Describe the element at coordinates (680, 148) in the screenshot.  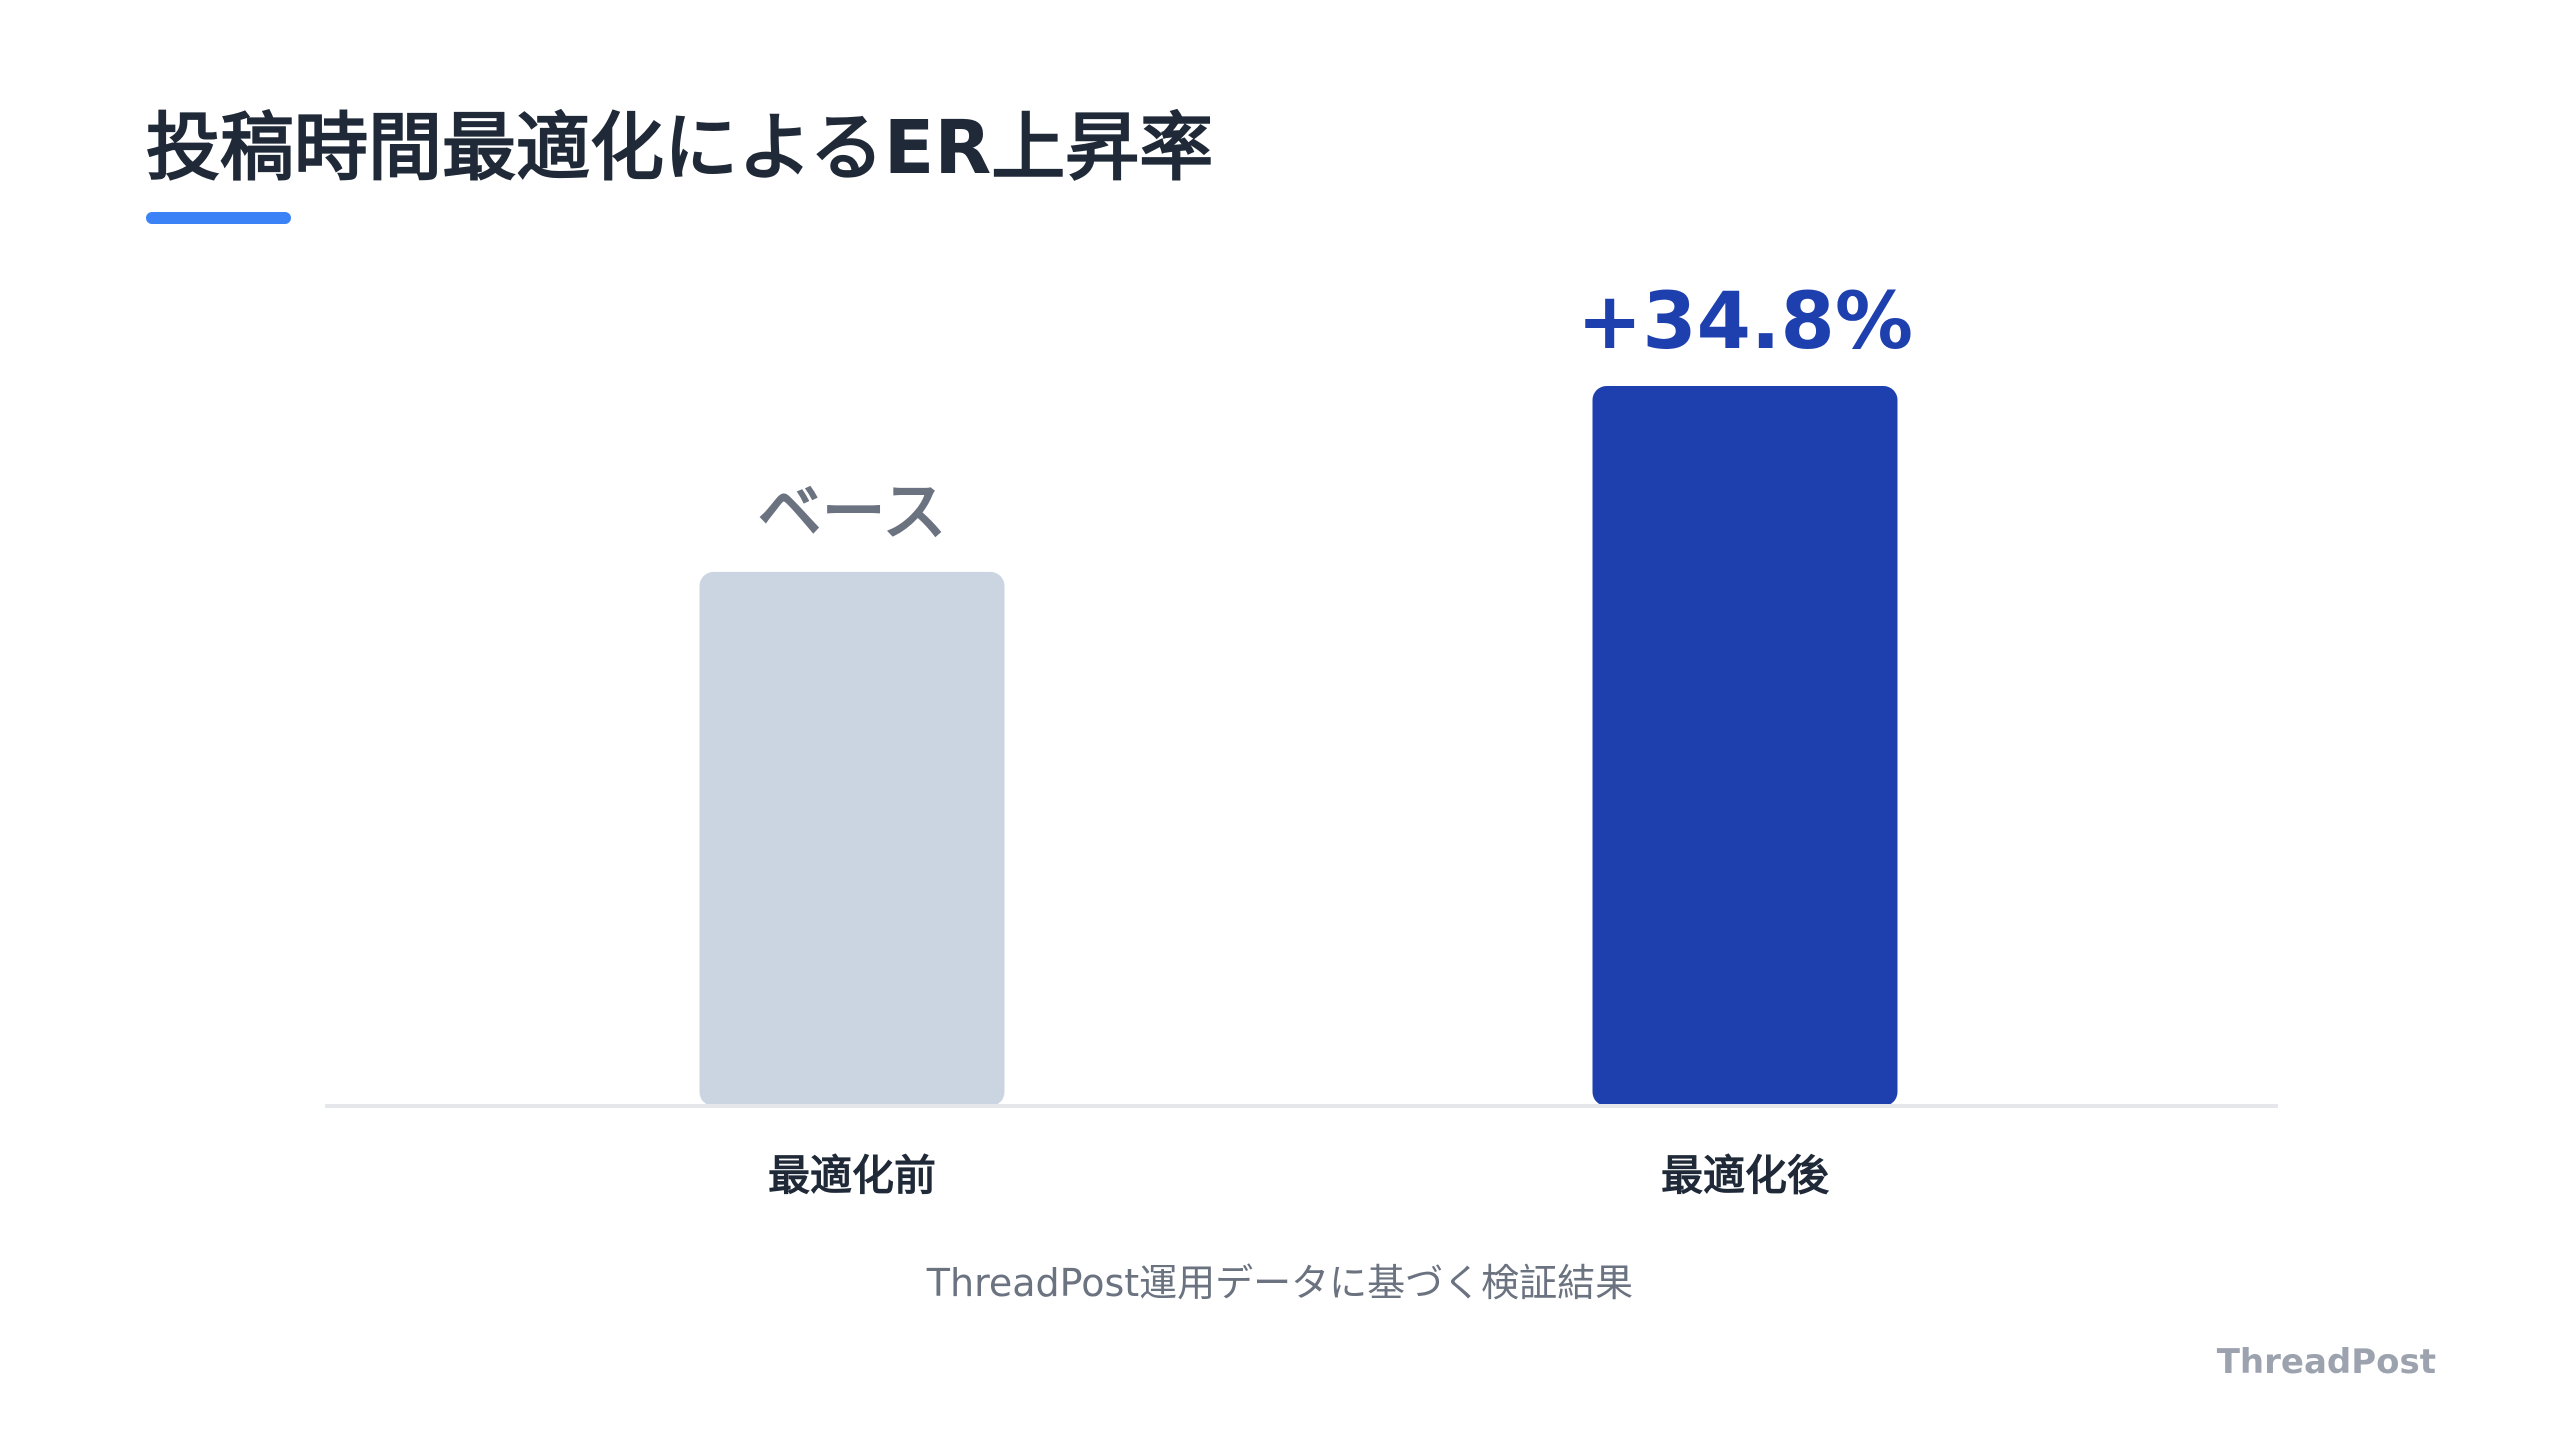
I see `chart-title: 投稿時間最適化によるER上昇率` at that location.